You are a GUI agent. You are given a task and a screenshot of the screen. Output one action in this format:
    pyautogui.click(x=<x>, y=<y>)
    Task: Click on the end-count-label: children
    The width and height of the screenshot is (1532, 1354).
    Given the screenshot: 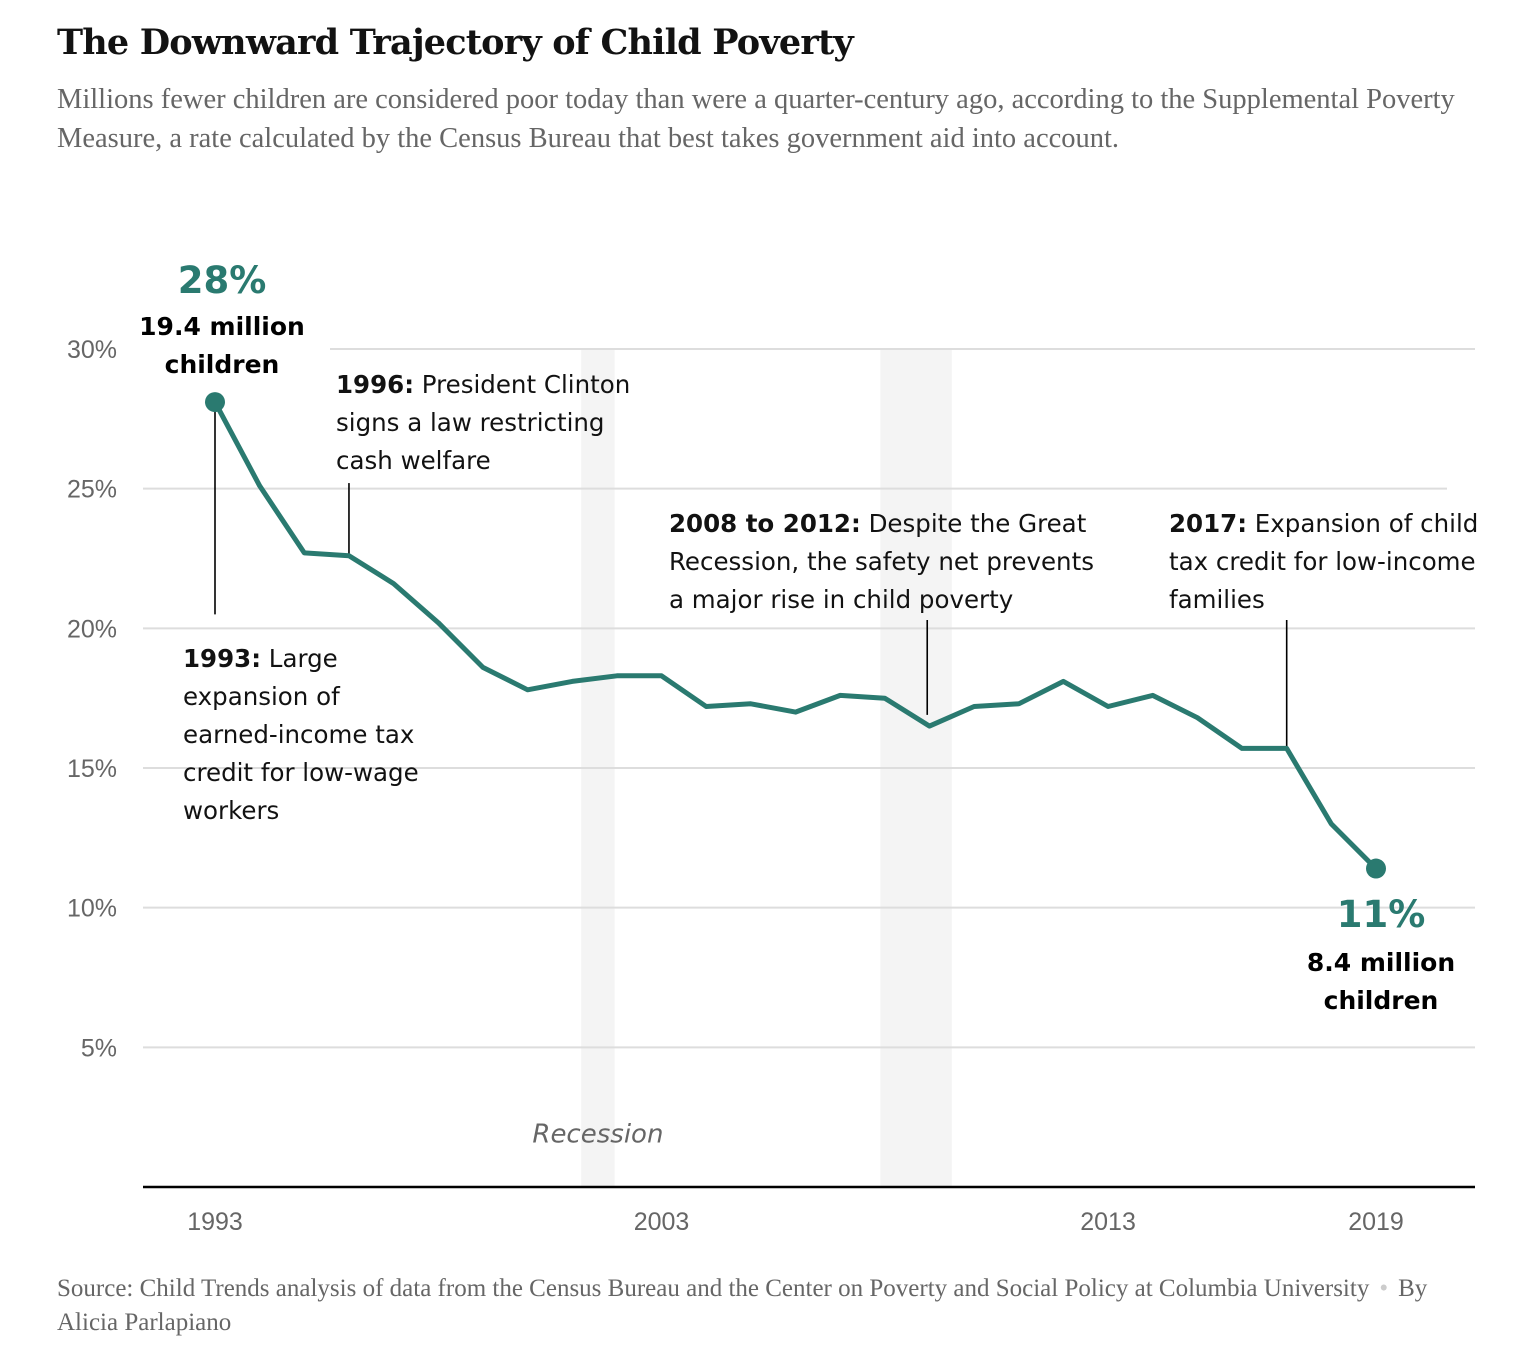 What is the action you would take?
    pyautogui.click(x=1381, y=1000)
    